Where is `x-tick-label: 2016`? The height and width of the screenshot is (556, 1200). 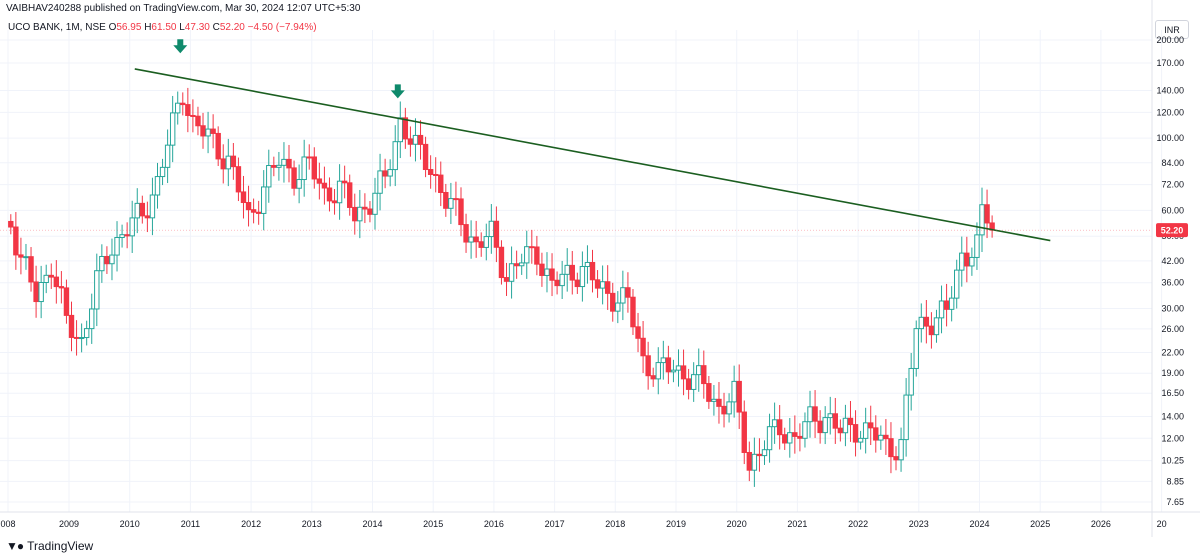
x-tick-label: 2016 is located at coordinates (494, 524).